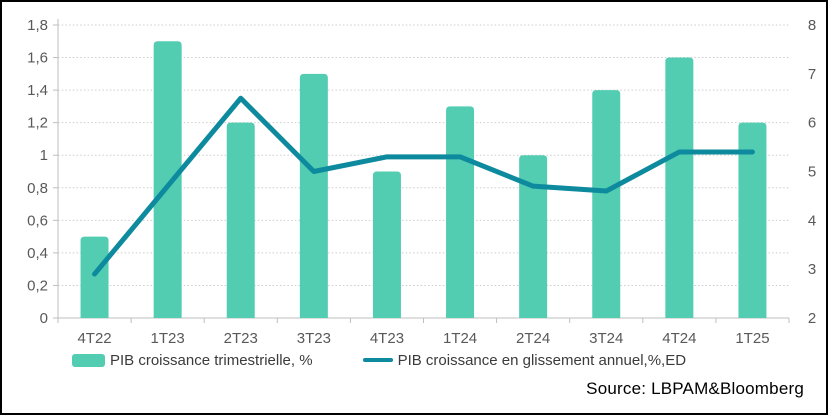 The width and height of the screenshot is (828, 415). Describe the element at coordinates (812, 25) in the screenshot. I see `right-axis-label: 8` at that location.